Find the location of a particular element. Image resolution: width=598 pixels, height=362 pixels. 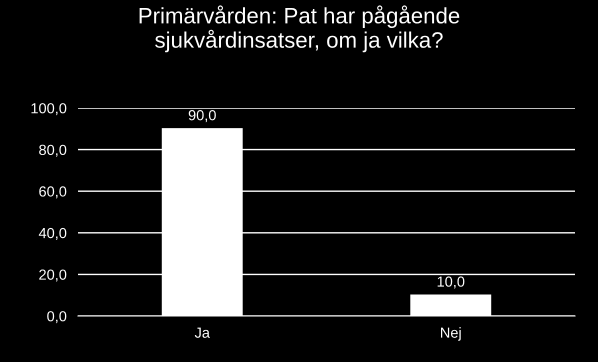

chart-title: Primärvården: Pat har pågående sjukvårdinsatser, om ja vilka? is located at coordinates (300, 28).